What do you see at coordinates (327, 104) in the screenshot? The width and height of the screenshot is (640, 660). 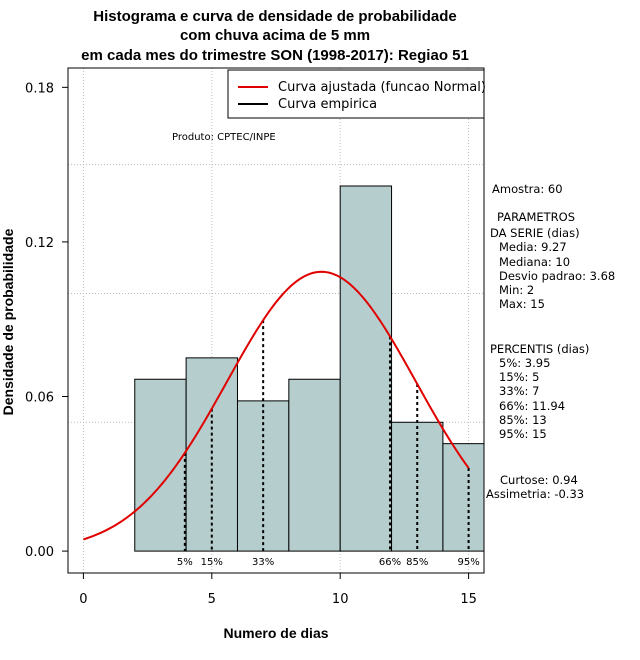 I see `legend-label-empirical: Curva empirica` at bounding box center [327, 104].